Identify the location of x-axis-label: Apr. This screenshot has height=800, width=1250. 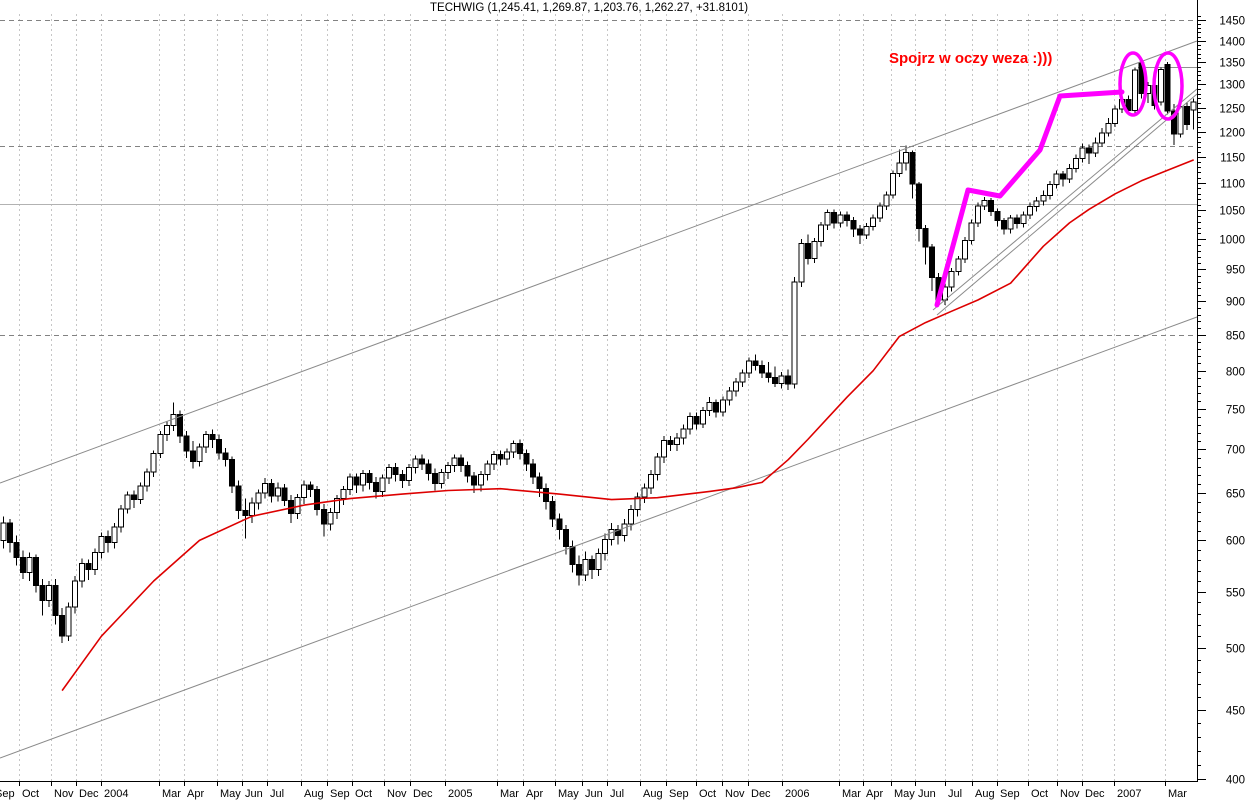
(534, 794).